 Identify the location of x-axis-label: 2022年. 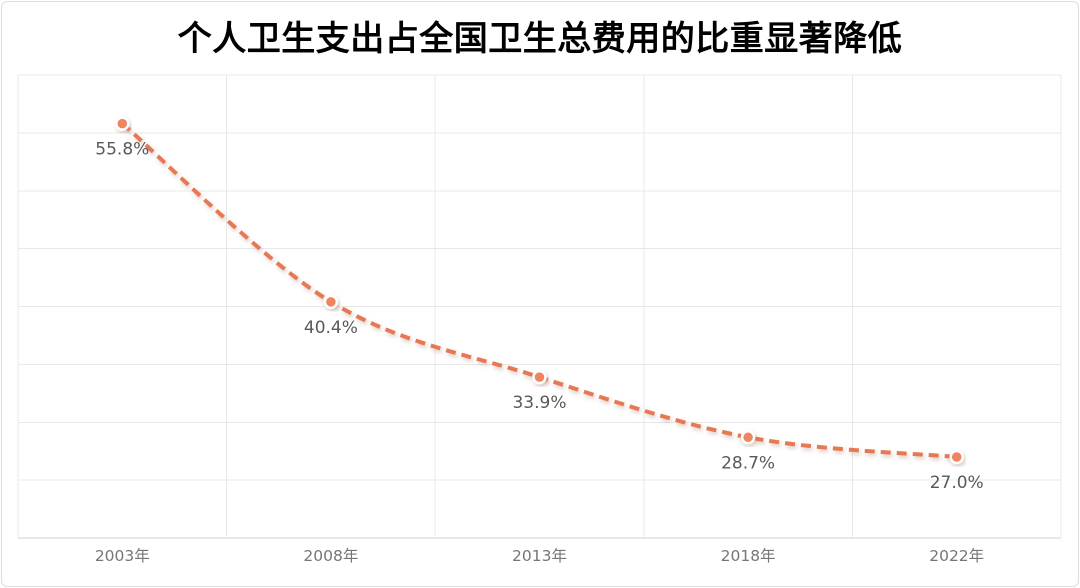
(956, 556).